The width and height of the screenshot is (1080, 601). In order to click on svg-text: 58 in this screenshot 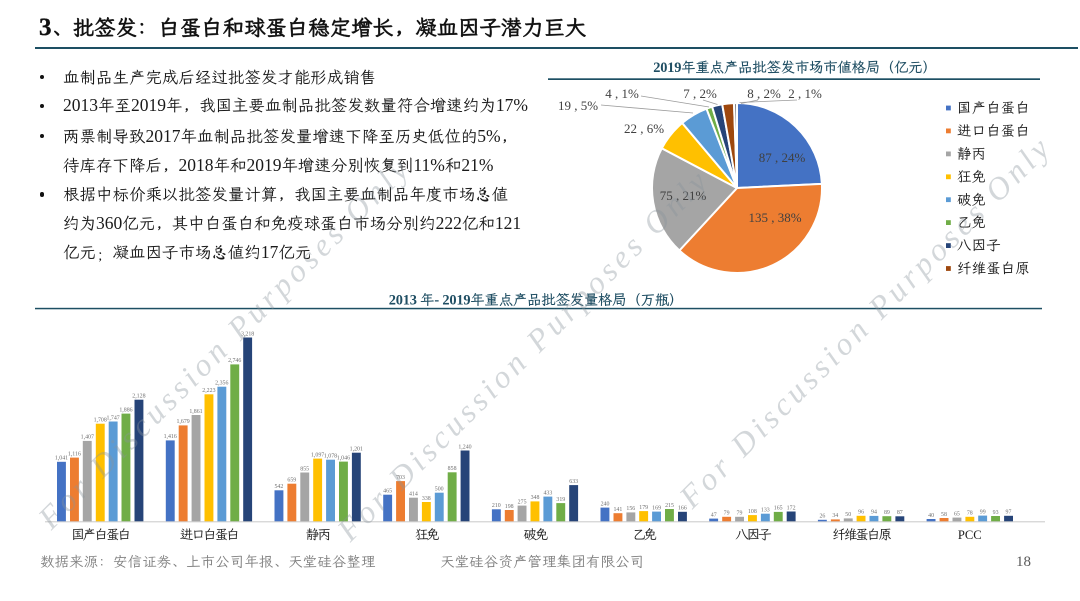, I will do `click(944, 515)`.